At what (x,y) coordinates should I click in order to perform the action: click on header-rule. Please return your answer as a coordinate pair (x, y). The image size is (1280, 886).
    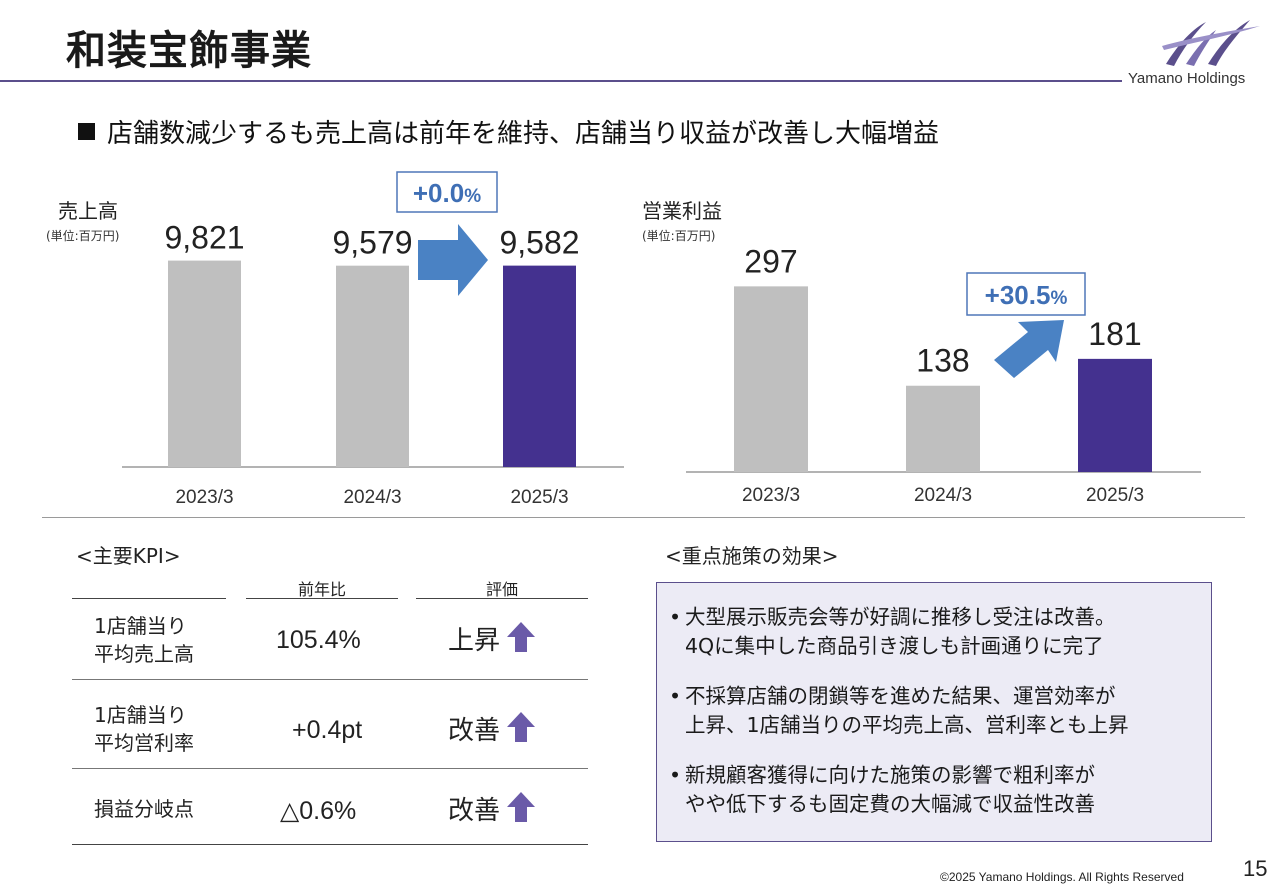
    Looking at the image, I should click on (561, 81).